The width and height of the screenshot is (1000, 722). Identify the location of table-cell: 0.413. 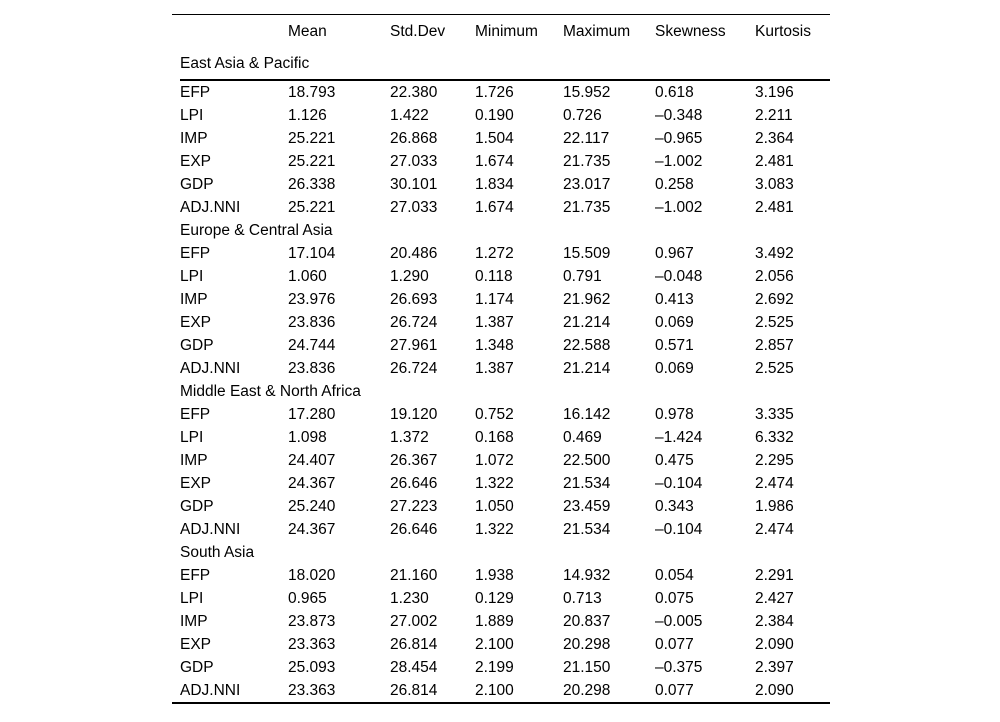
(674, 299).